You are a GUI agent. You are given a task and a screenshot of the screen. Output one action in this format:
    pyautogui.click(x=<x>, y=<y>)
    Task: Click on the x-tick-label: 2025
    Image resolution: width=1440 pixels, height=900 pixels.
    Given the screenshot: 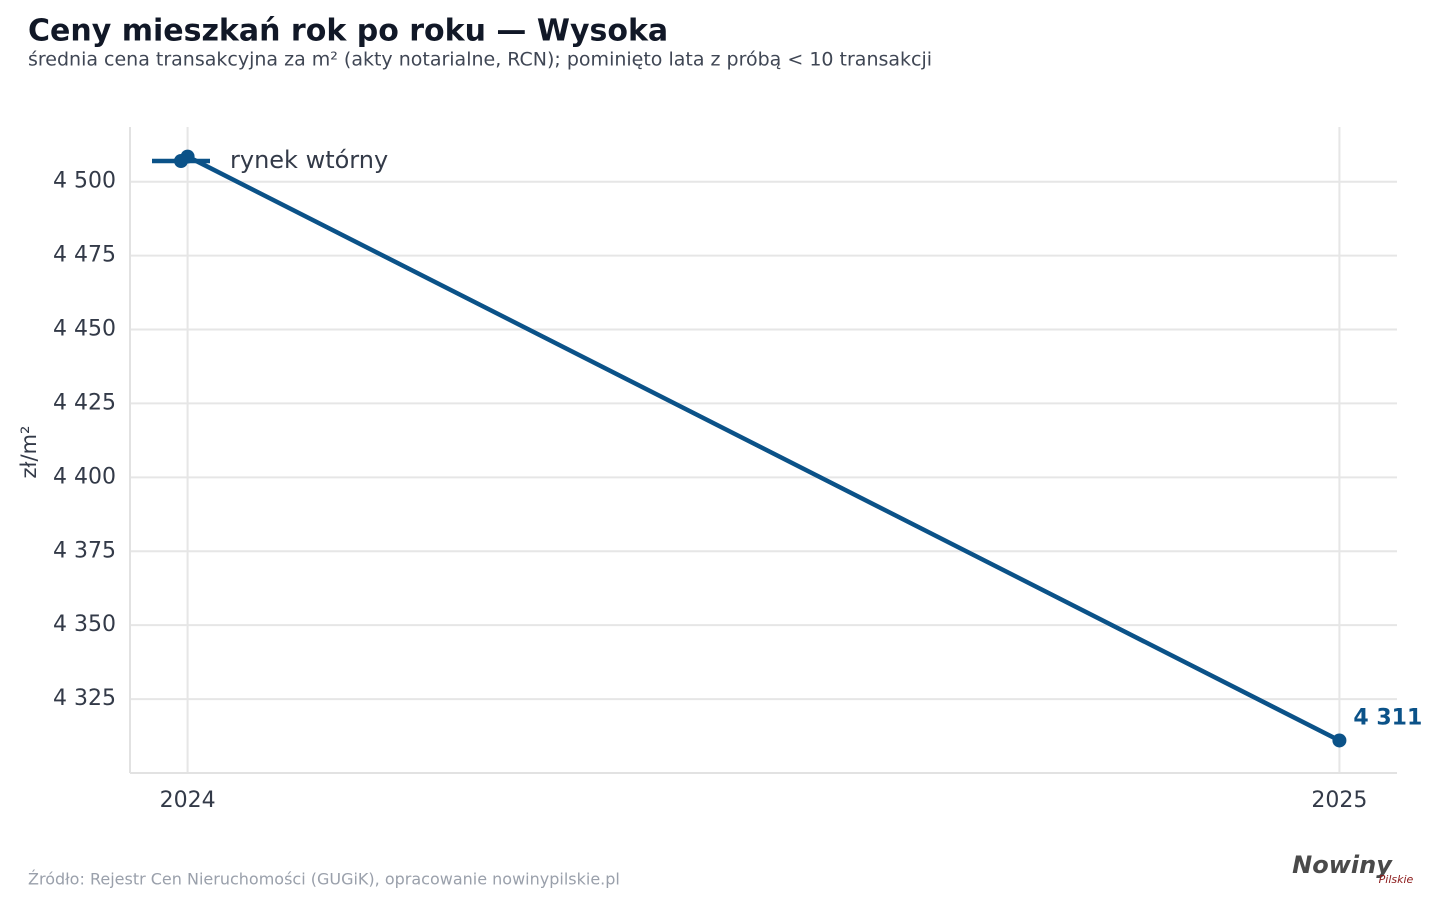 What is the action you would take?
    pyautogui.click(x=1339, y=800)
    